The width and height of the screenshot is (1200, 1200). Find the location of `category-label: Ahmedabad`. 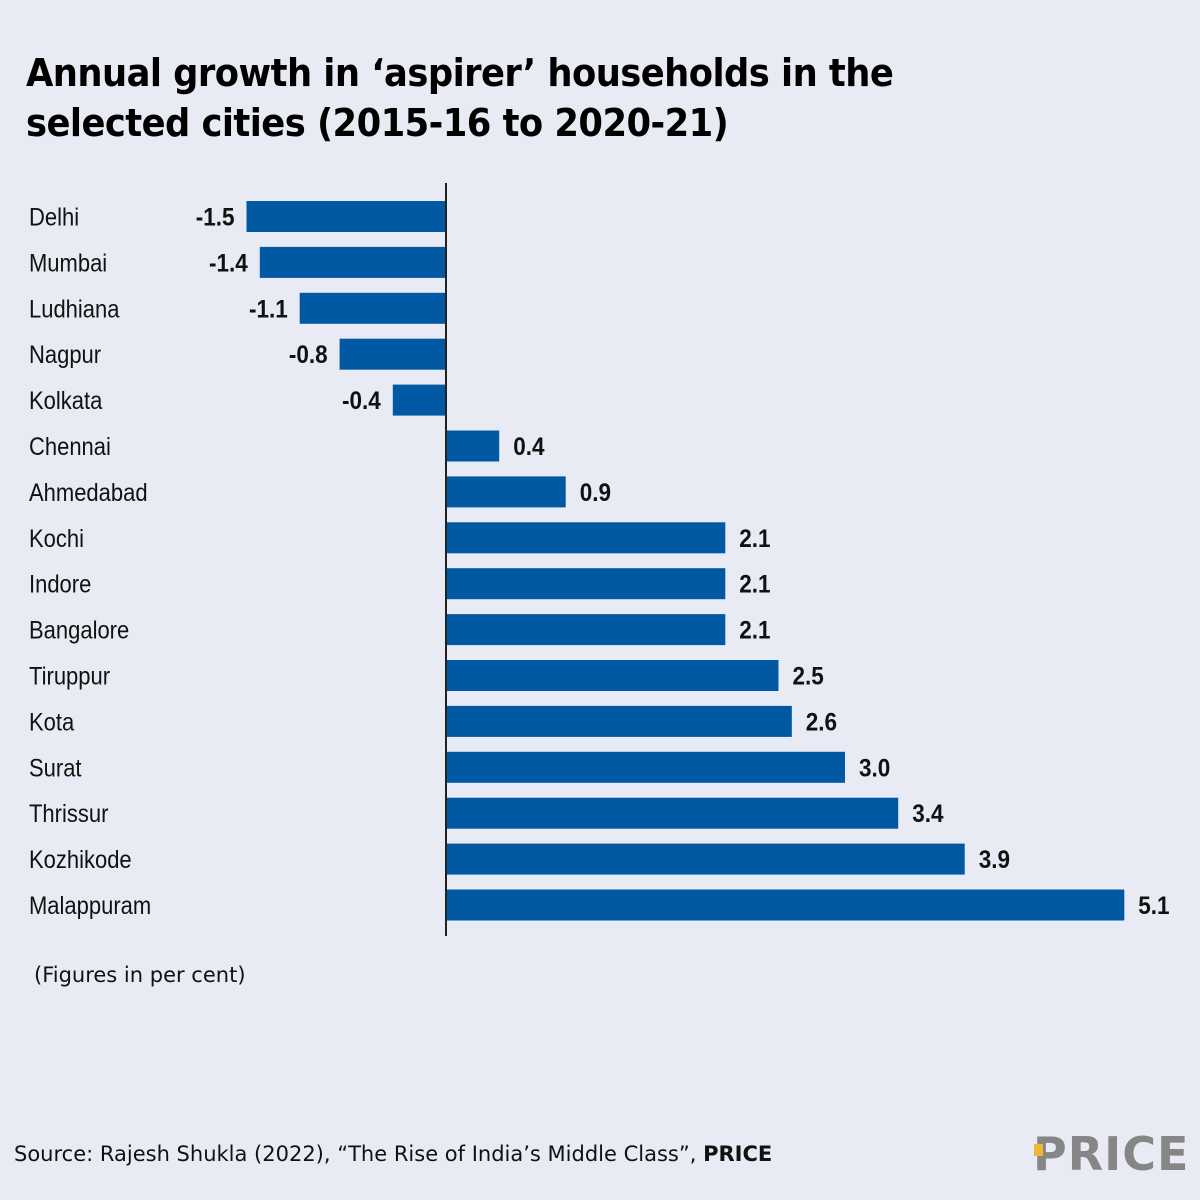

category-label: Ahmedabad is located at coordinates (88, 493).